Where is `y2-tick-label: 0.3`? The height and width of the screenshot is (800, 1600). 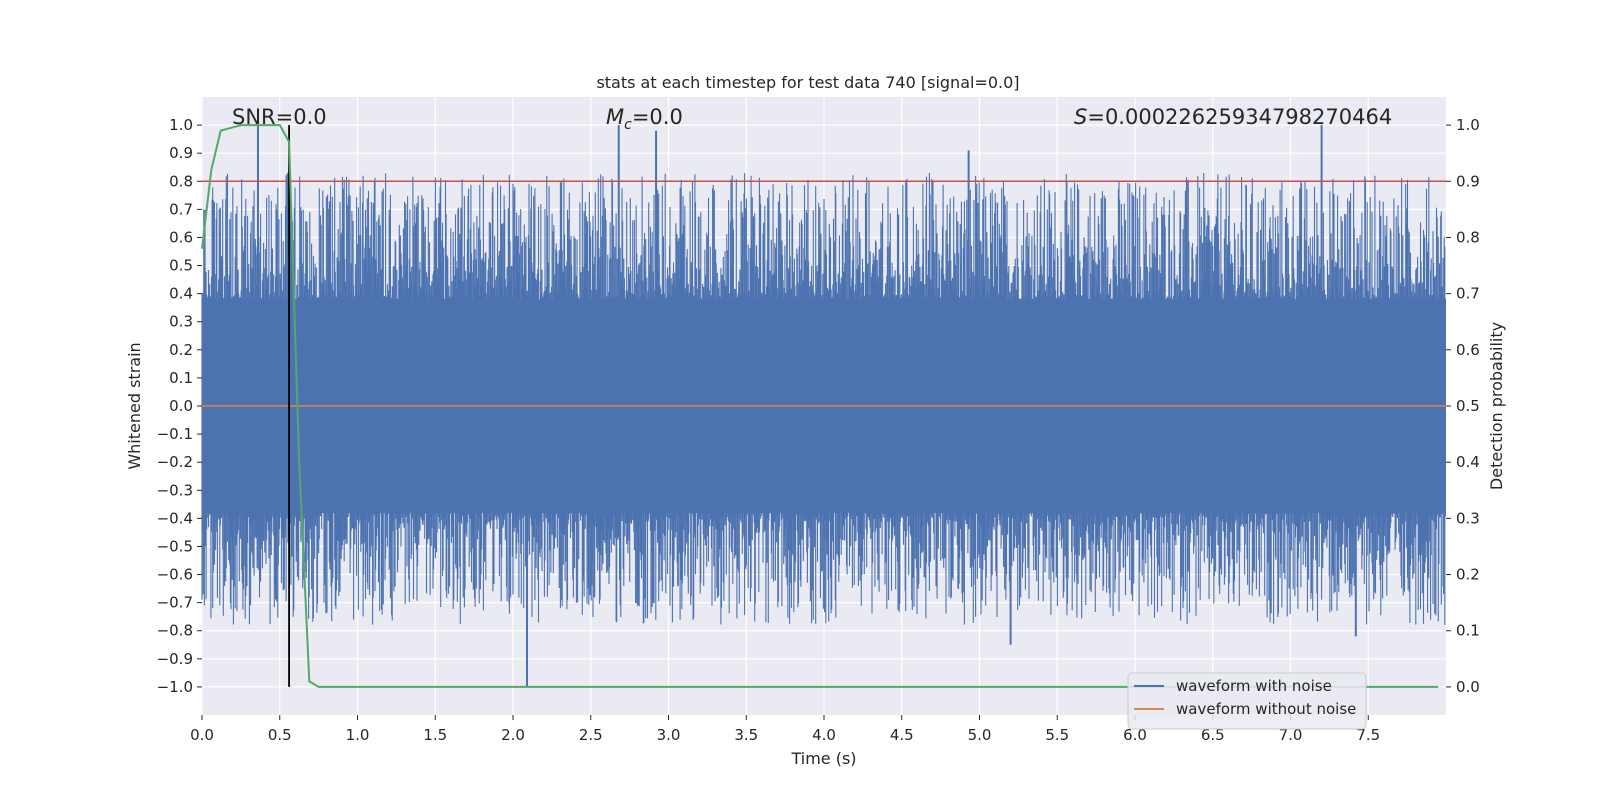
y2-tick-label: 0.3 is located at coordinates (1468, 518).